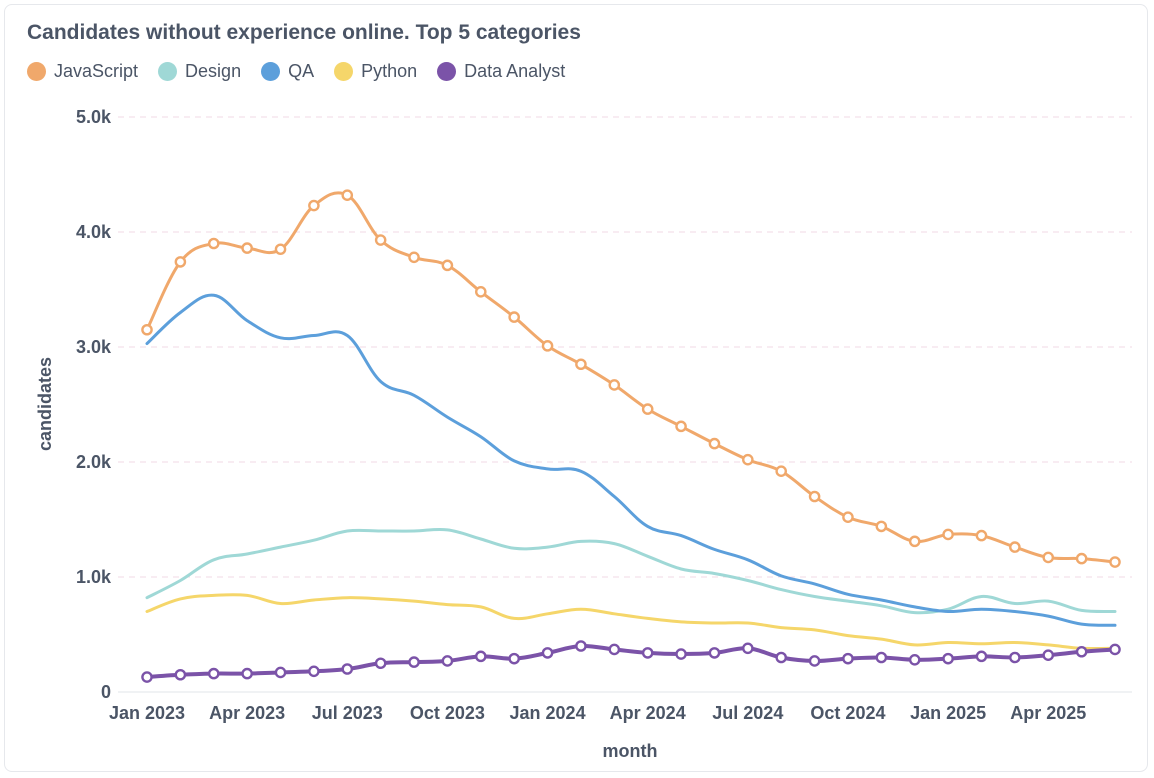 This screenshot has width=1154, height=778. What do you see at coordinates (96, 71) in the screenshot?
I see `legend-label: JavaScript` at bounding box center [96, 71].